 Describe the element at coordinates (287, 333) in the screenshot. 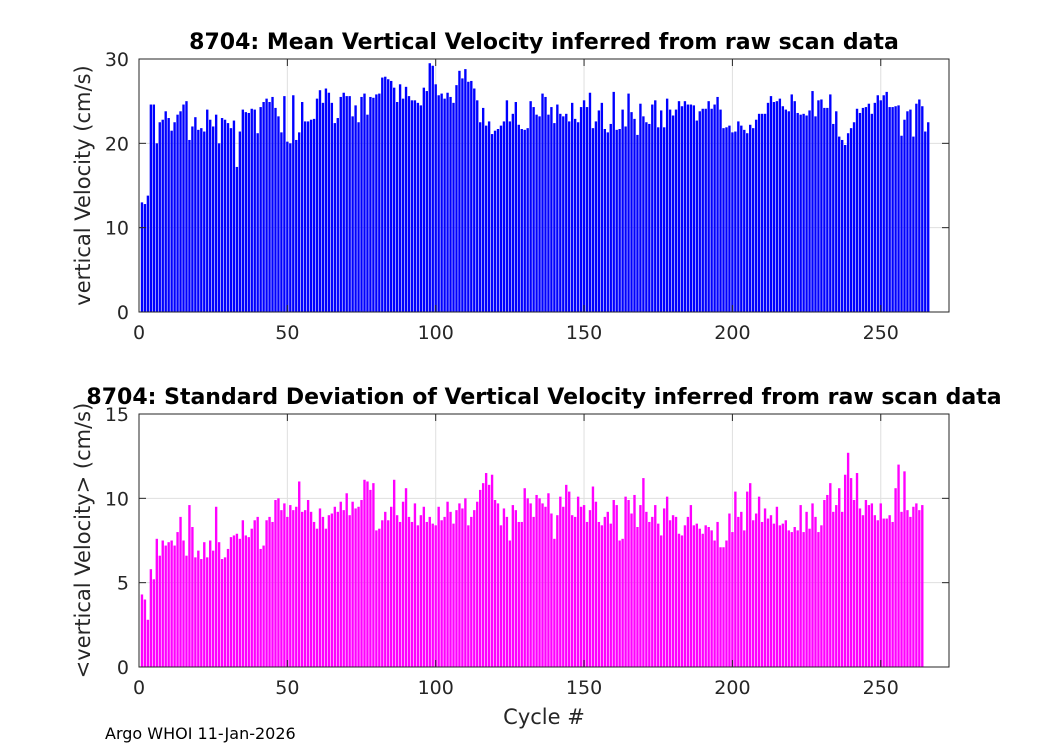

I see `x-tick-label: 50` at that location.